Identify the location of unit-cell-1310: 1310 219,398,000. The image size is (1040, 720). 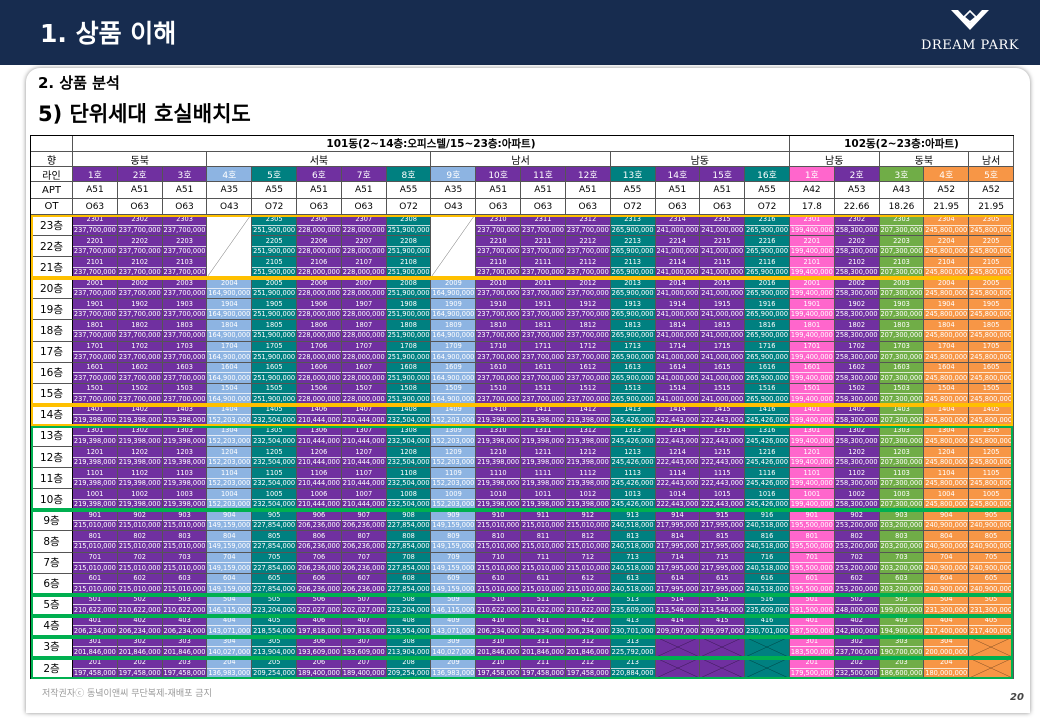
(499, 436).